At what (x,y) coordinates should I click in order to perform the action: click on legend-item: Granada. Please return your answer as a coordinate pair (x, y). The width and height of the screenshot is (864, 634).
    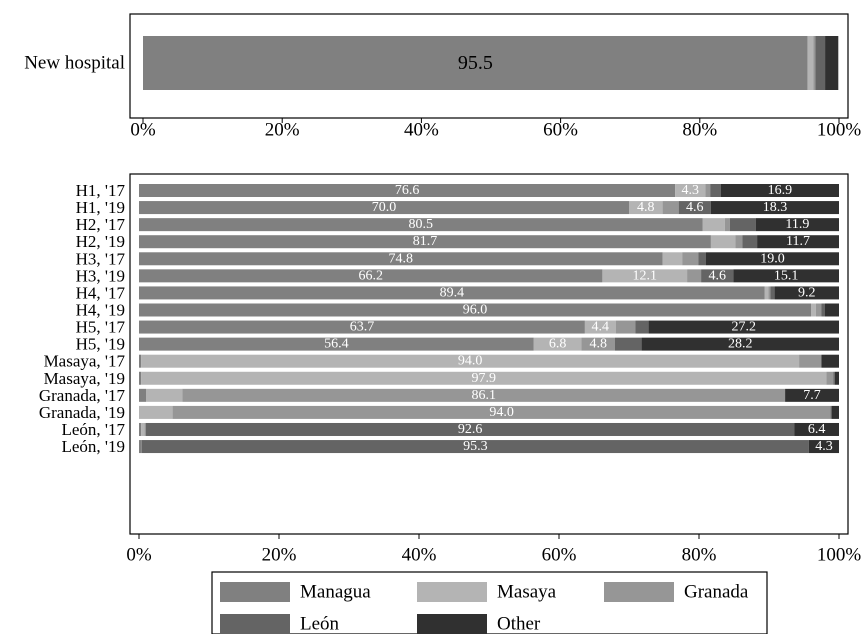
    Looking at the image, I should click on (676, 592).